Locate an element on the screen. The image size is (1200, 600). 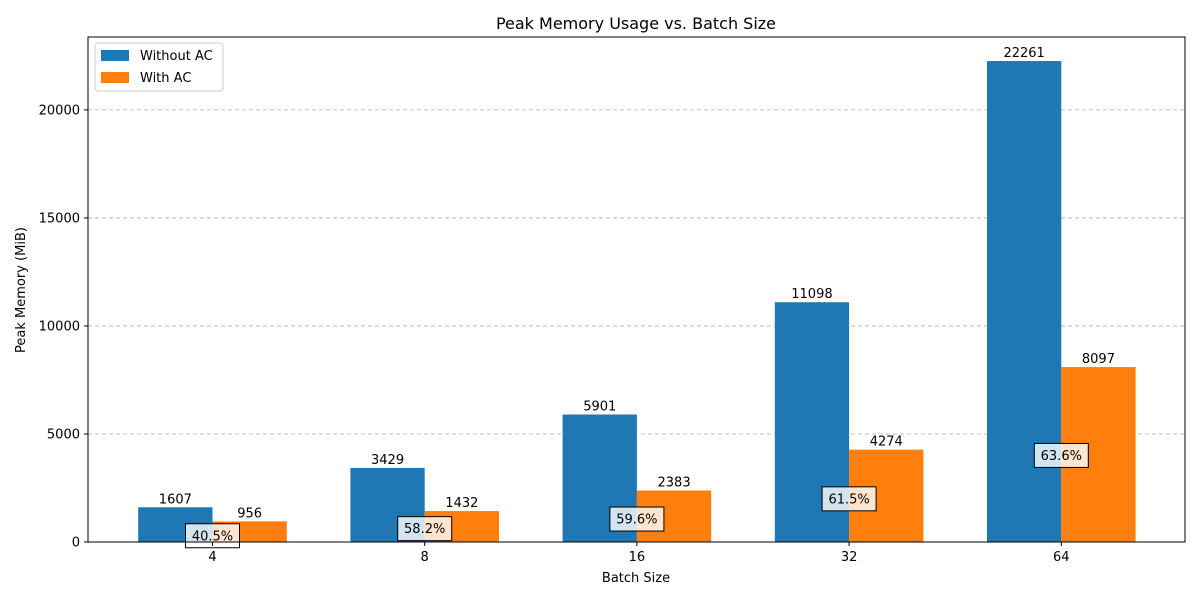
y-tick-label: 20000 is located at coordinates (59, 110).